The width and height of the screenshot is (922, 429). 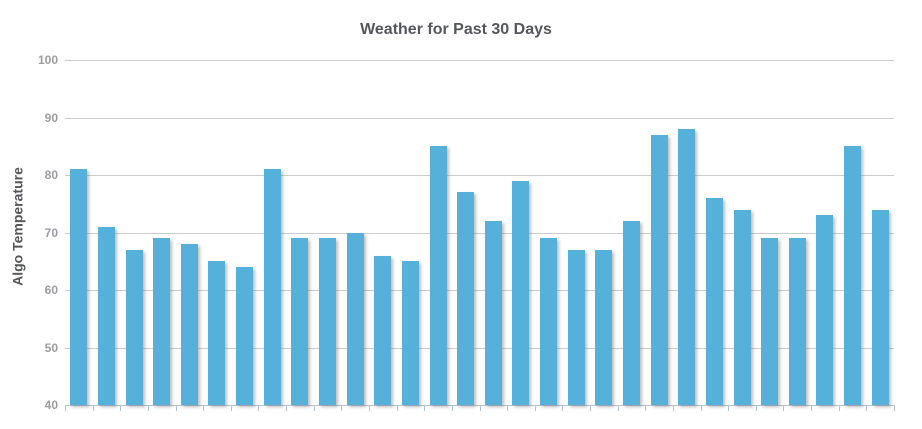 What do you see at coordinates (51, 175) in the screenshot?
I see `y-tick-label: 80` at bounding box center [51, 175].